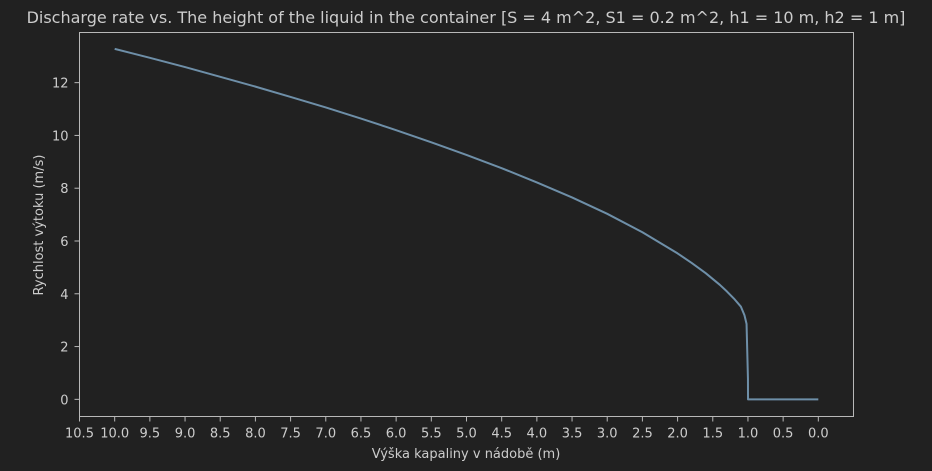 The image size is (932, 471). I want to click on x-tick-label: 8.5, so click(220, 434).